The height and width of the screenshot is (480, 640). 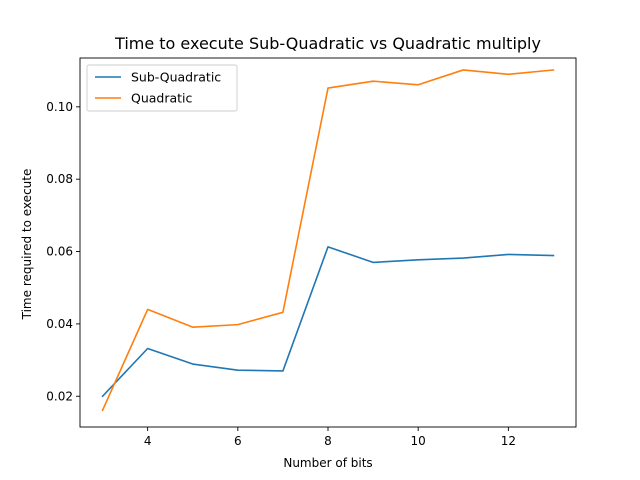 I want to click on legend-label: Quadratic, so click(x=162, y=98).